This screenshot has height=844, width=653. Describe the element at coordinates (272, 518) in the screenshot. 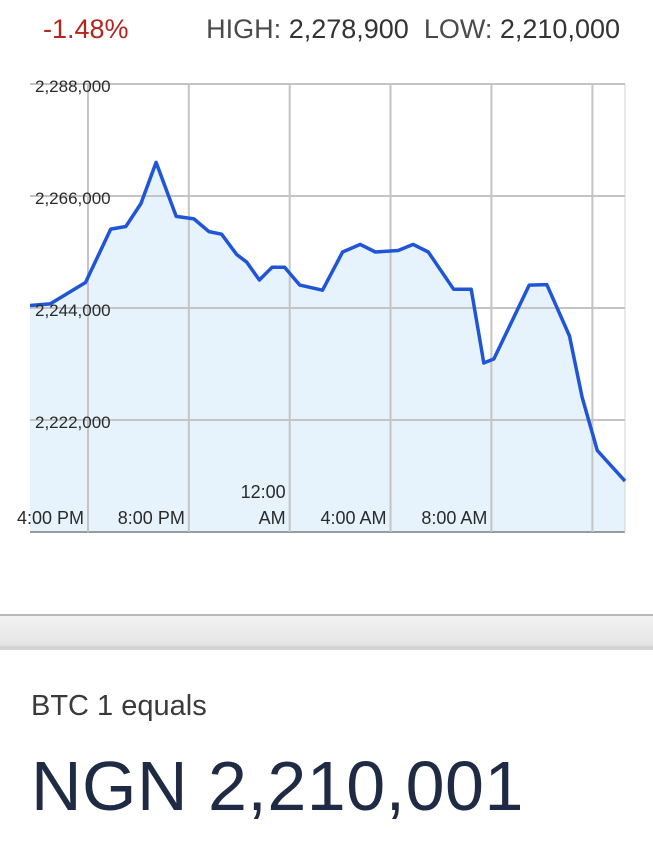

I see `x-tick-label: AM` at that location.